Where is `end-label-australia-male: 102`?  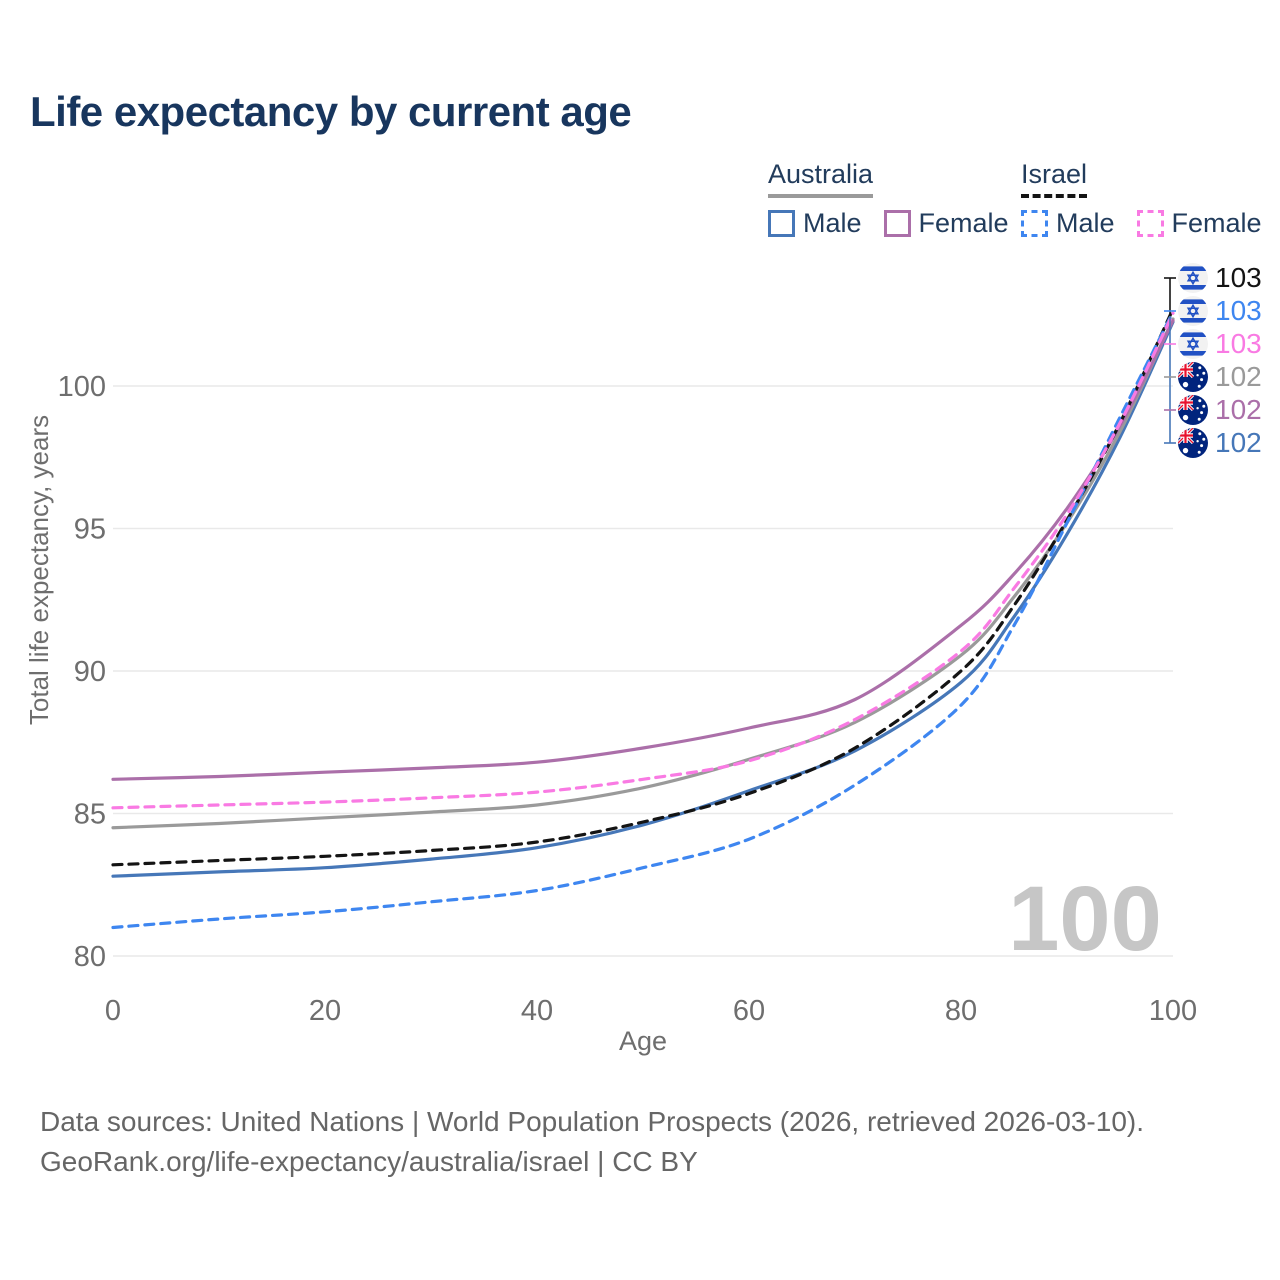 end-label-australia-male: 102 is located at coordinates (1220, 443).